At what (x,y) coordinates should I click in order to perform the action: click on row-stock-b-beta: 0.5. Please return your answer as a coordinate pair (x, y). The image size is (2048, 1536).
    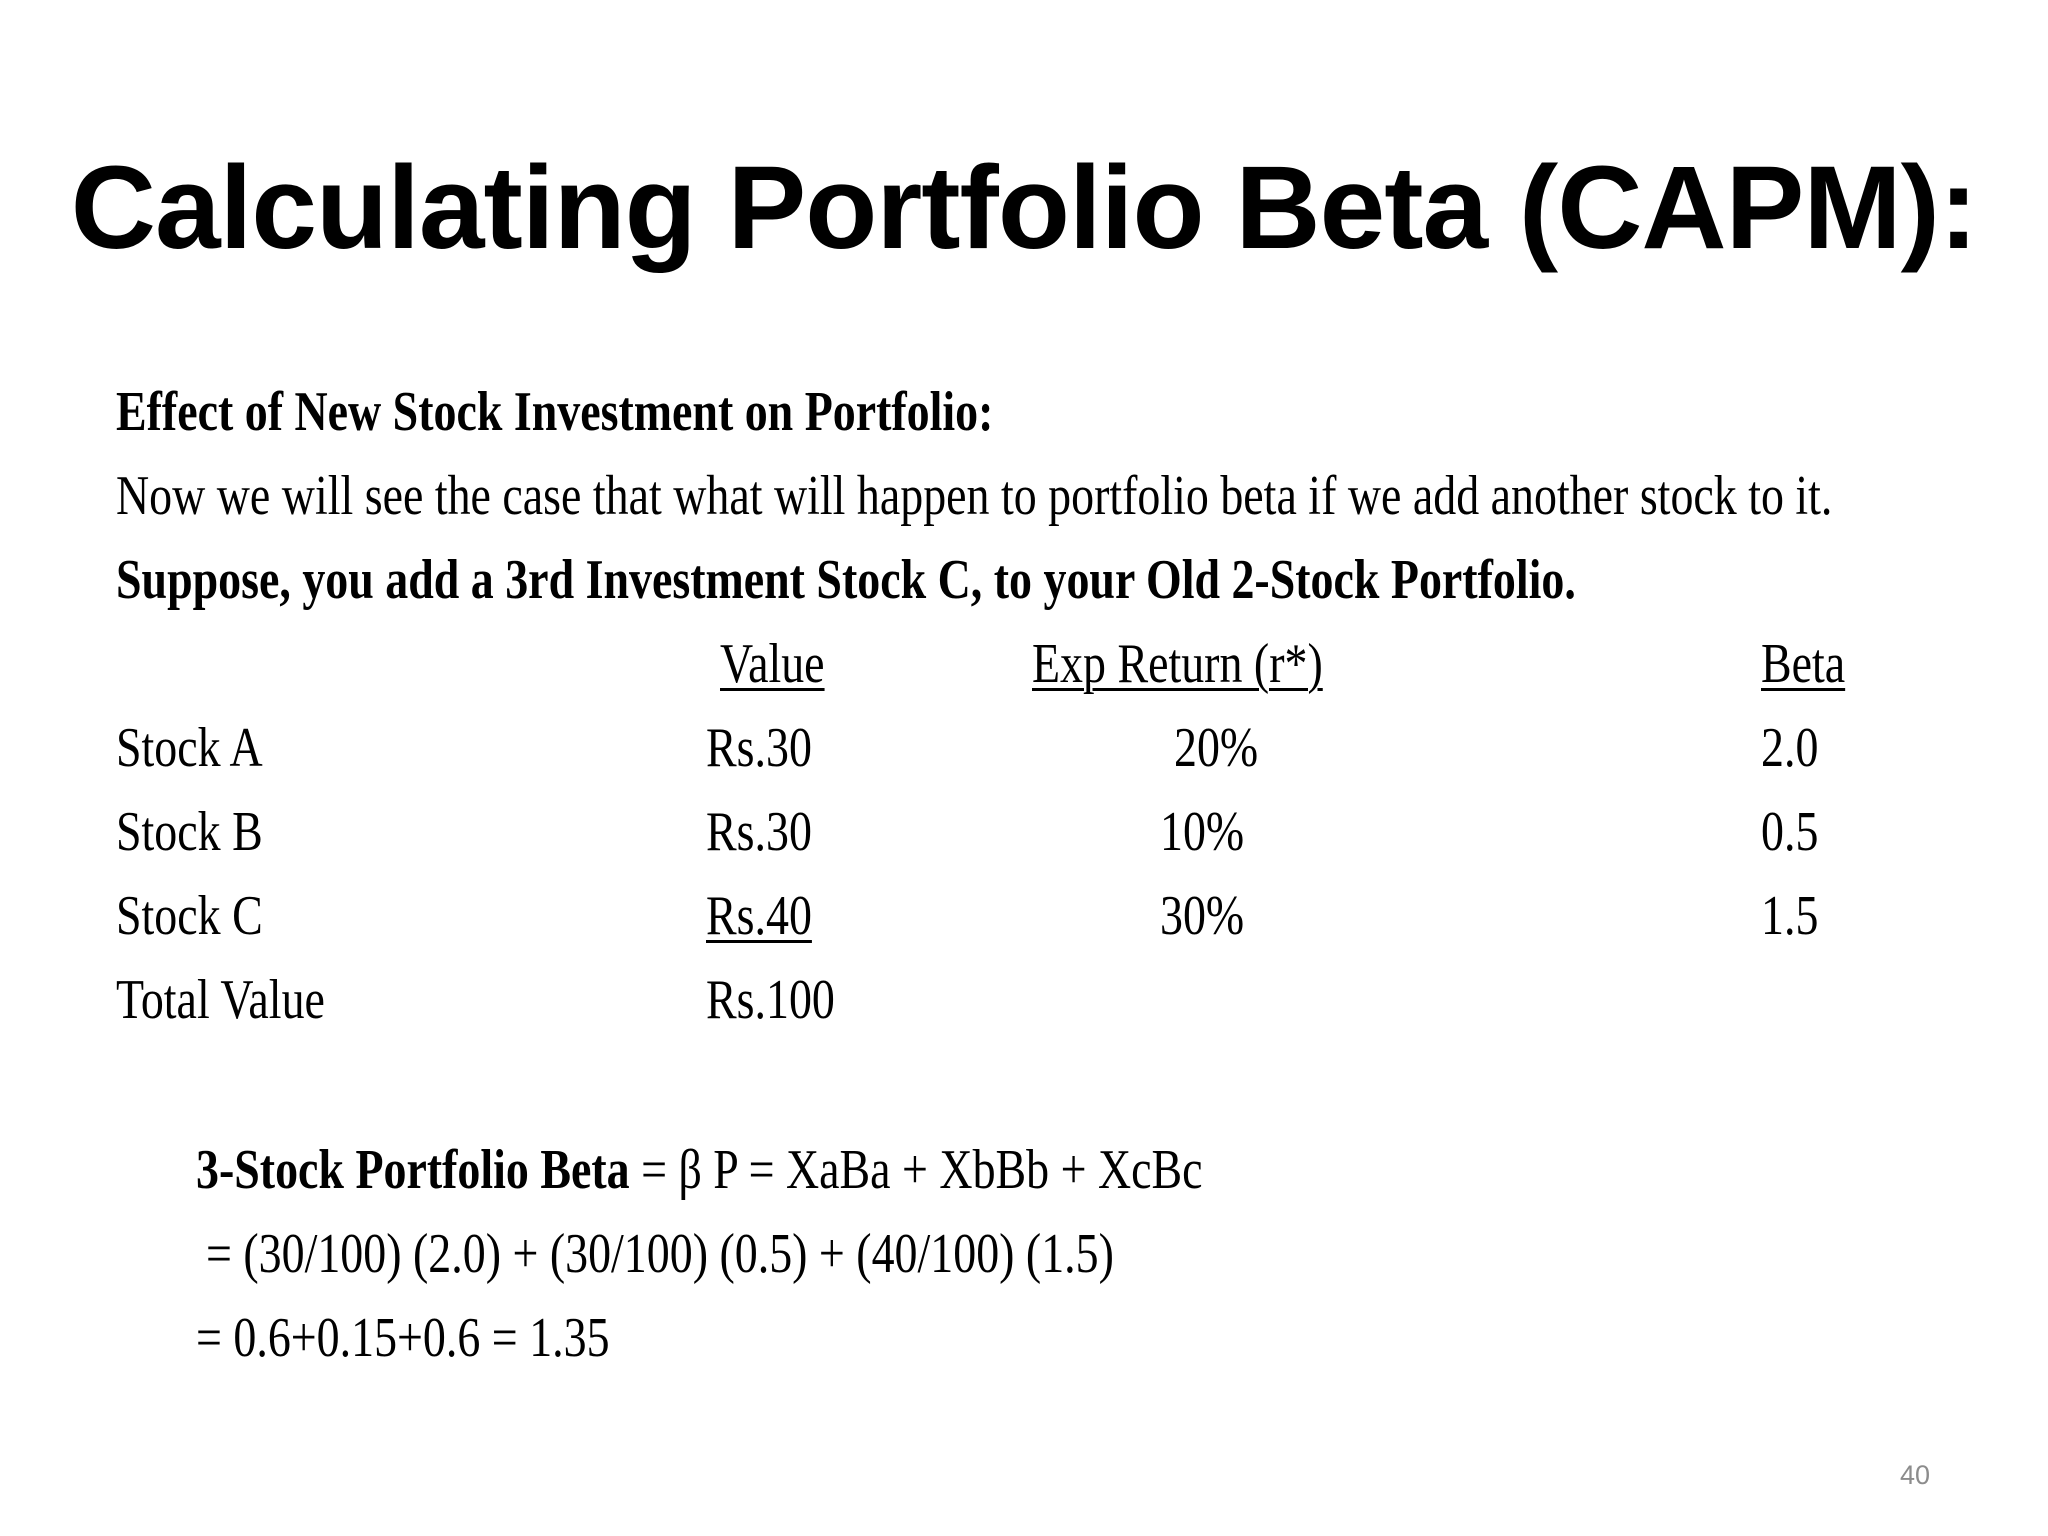
    Looking at the image, I should click on (1790, 832).